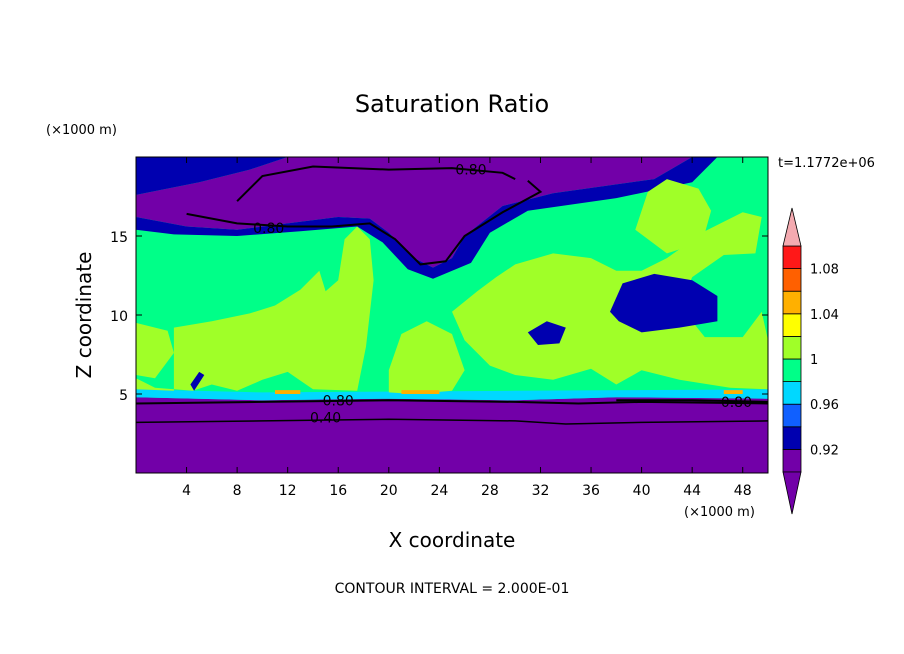 The image size is (904, 654). Describe the element at coordinates (255, 308) in the screenshot. I see `region-supersat-cloud-left` at that location.